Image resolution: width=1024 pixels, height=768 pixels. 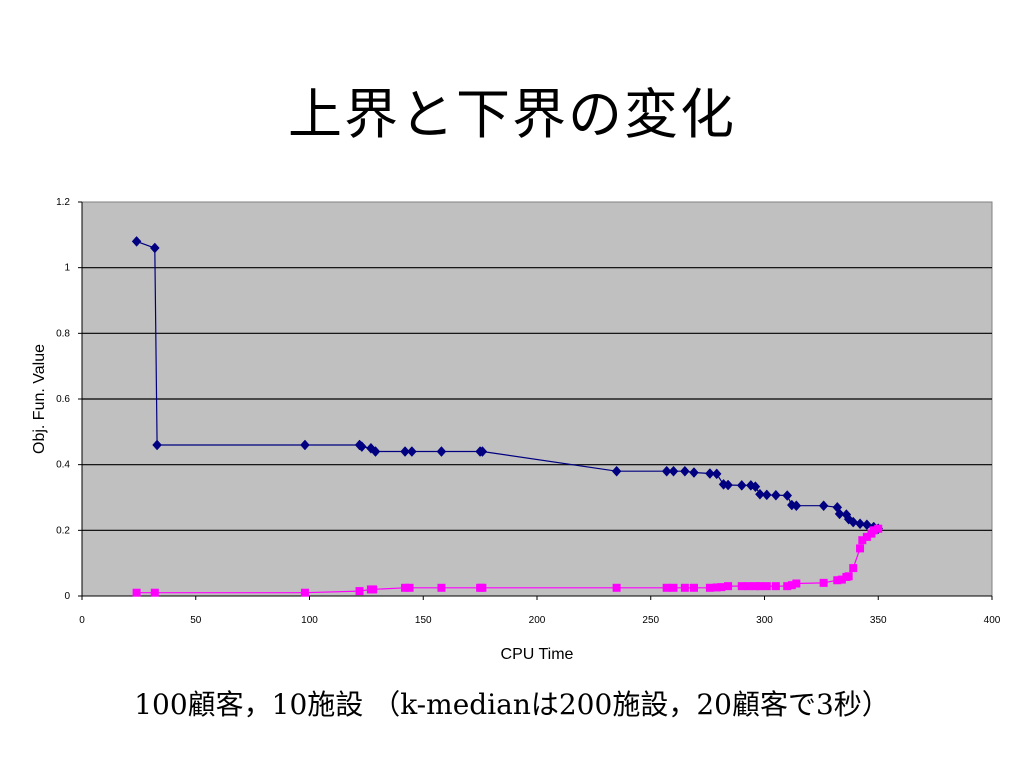 I want to click on y-tick-label: 0.6, so click(x=63, y=399).